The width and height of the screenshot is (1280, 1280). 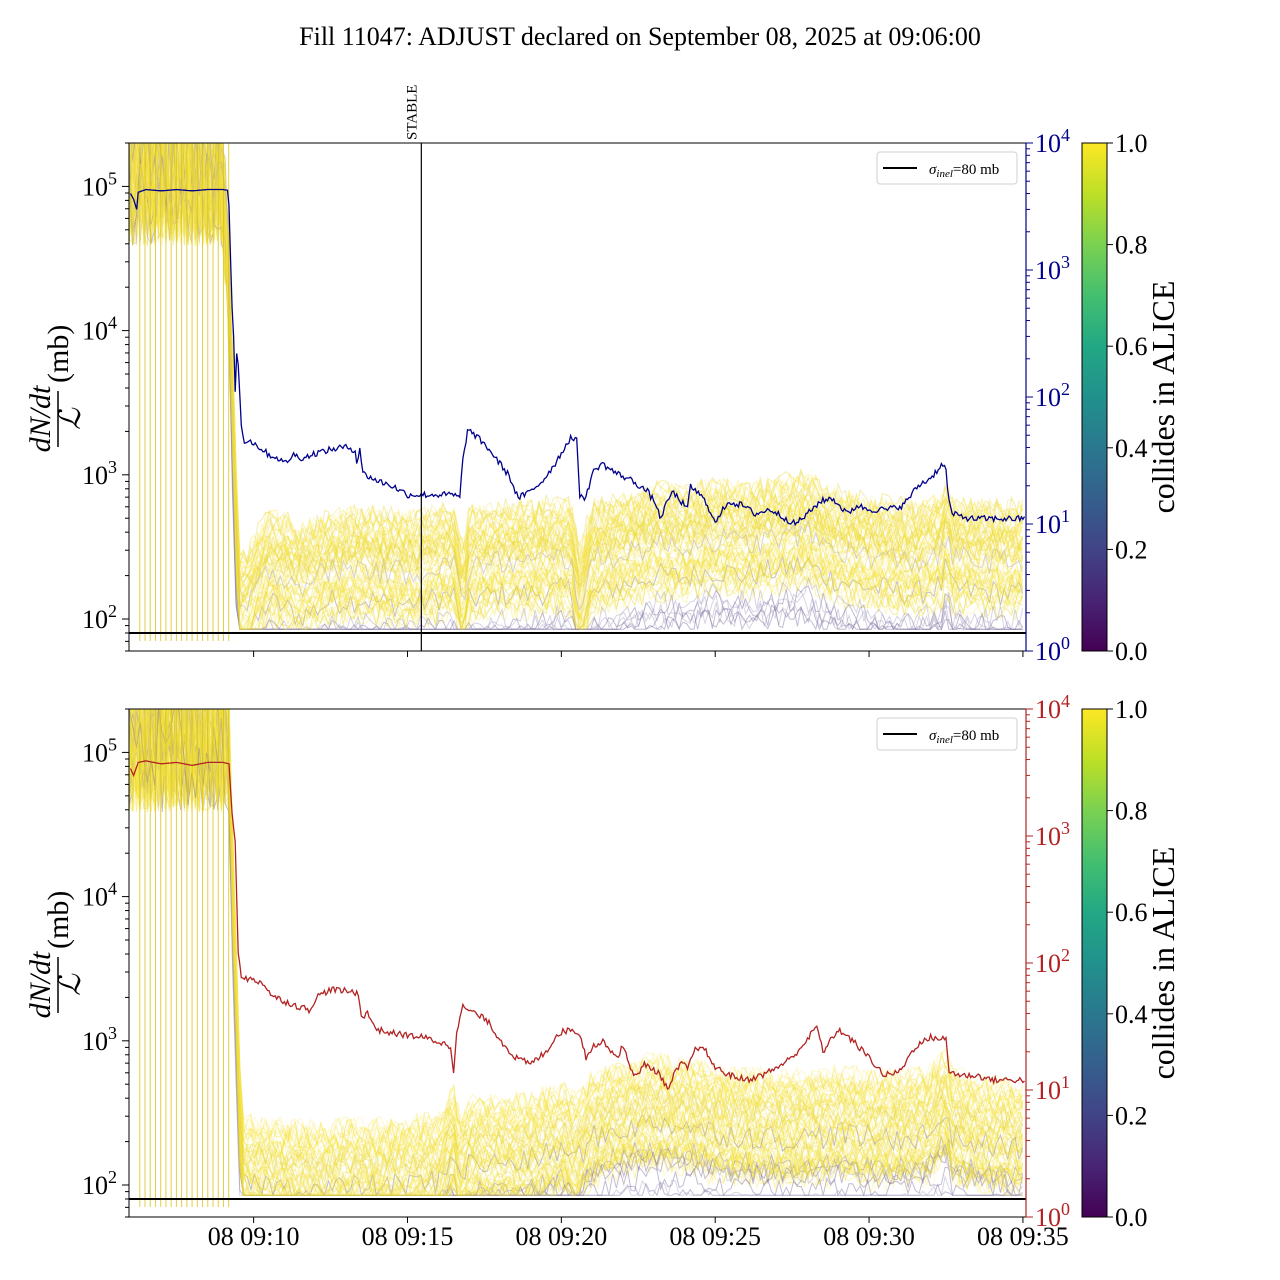 I want to click on y-label-denominator: ℒ, so click(x=70, y=984).